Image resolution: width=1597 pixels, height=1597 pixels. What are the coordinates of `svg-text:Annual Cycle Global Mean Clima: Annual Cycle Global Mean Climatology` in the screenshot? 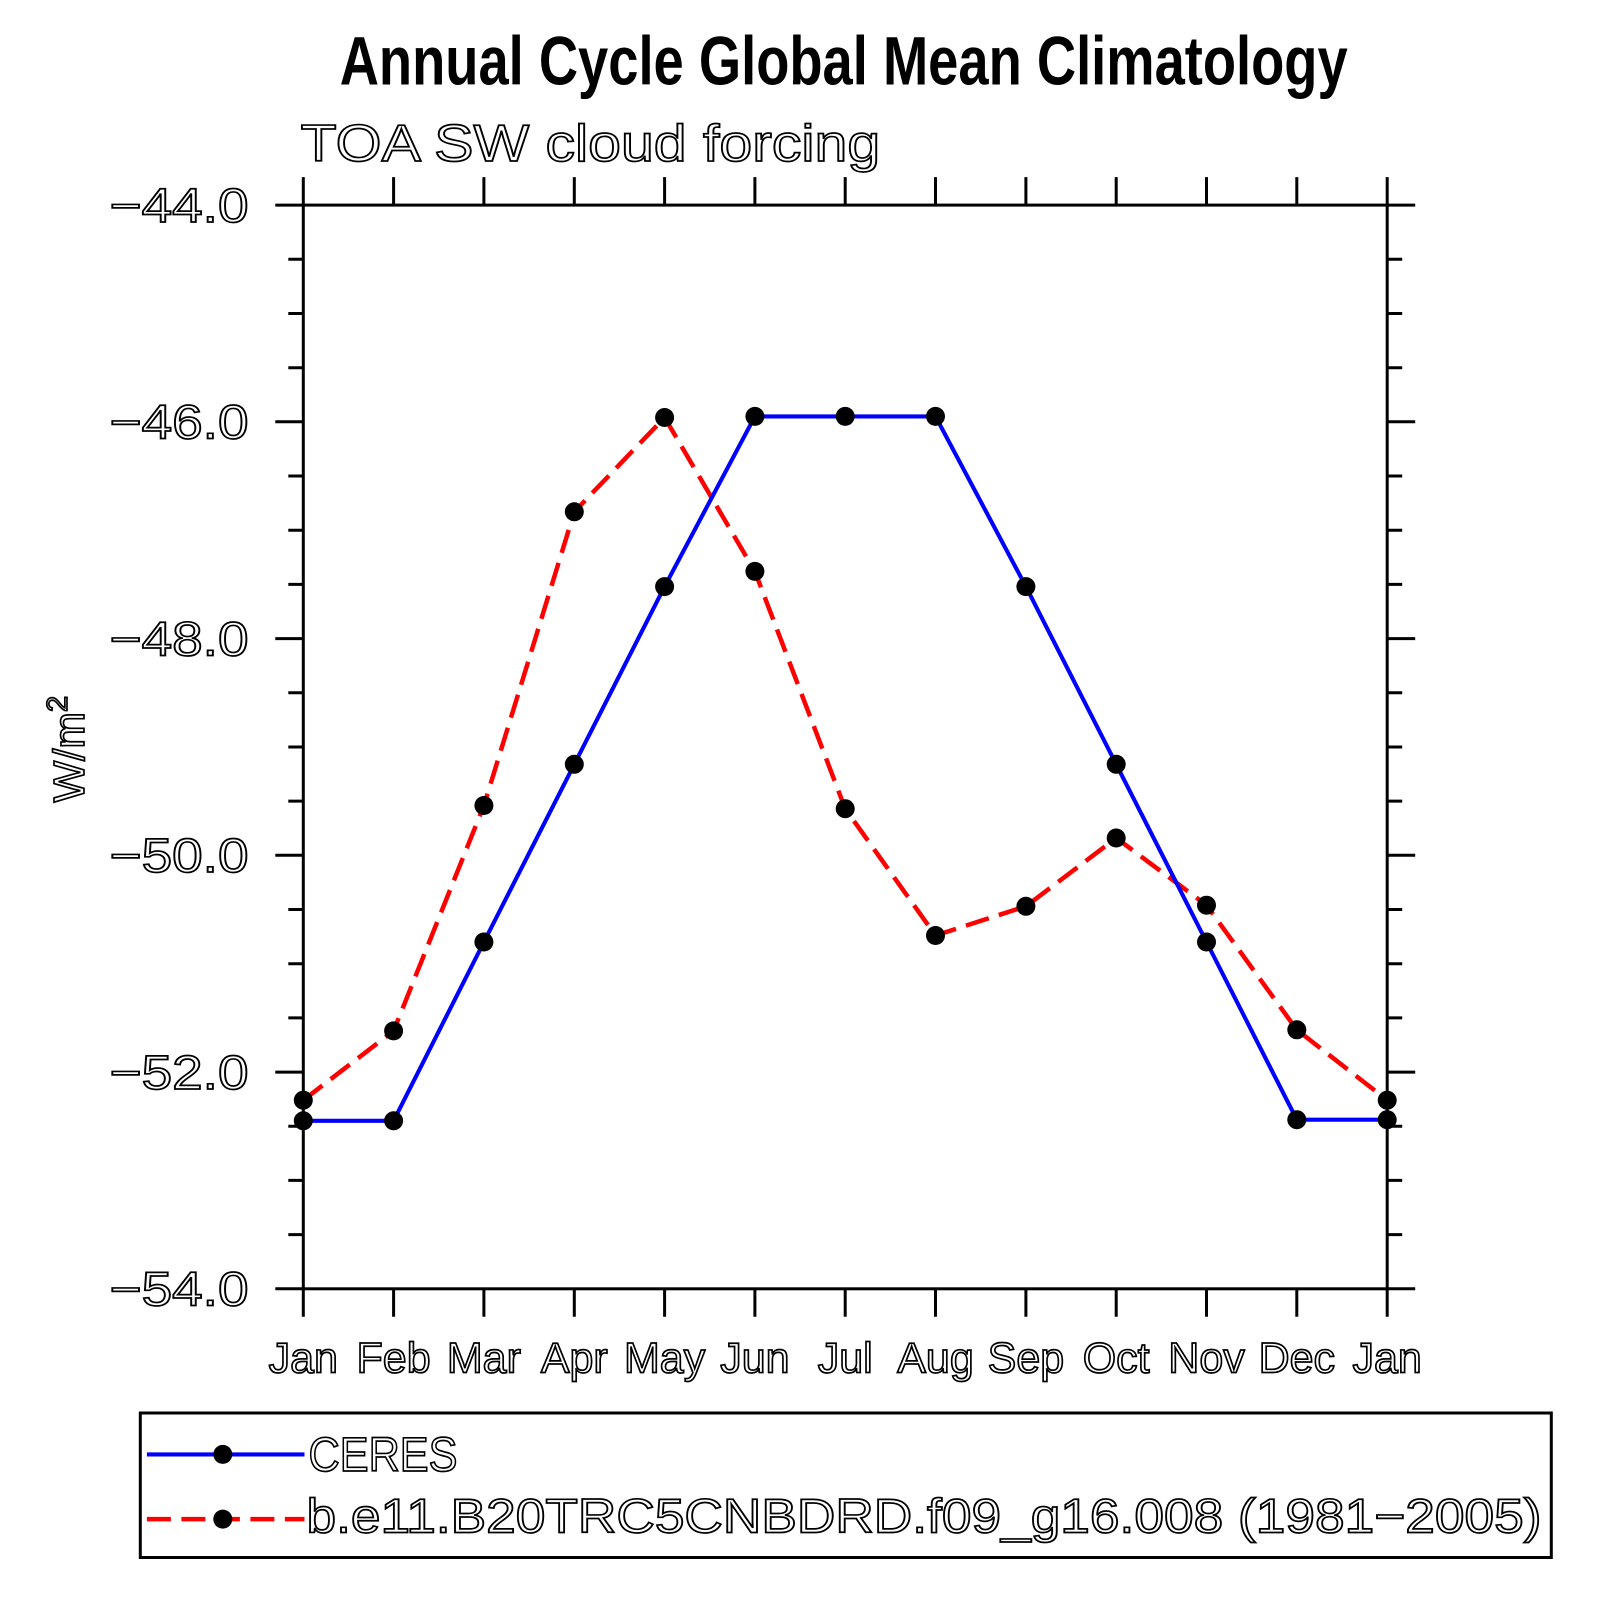 It's located at (844, 61).